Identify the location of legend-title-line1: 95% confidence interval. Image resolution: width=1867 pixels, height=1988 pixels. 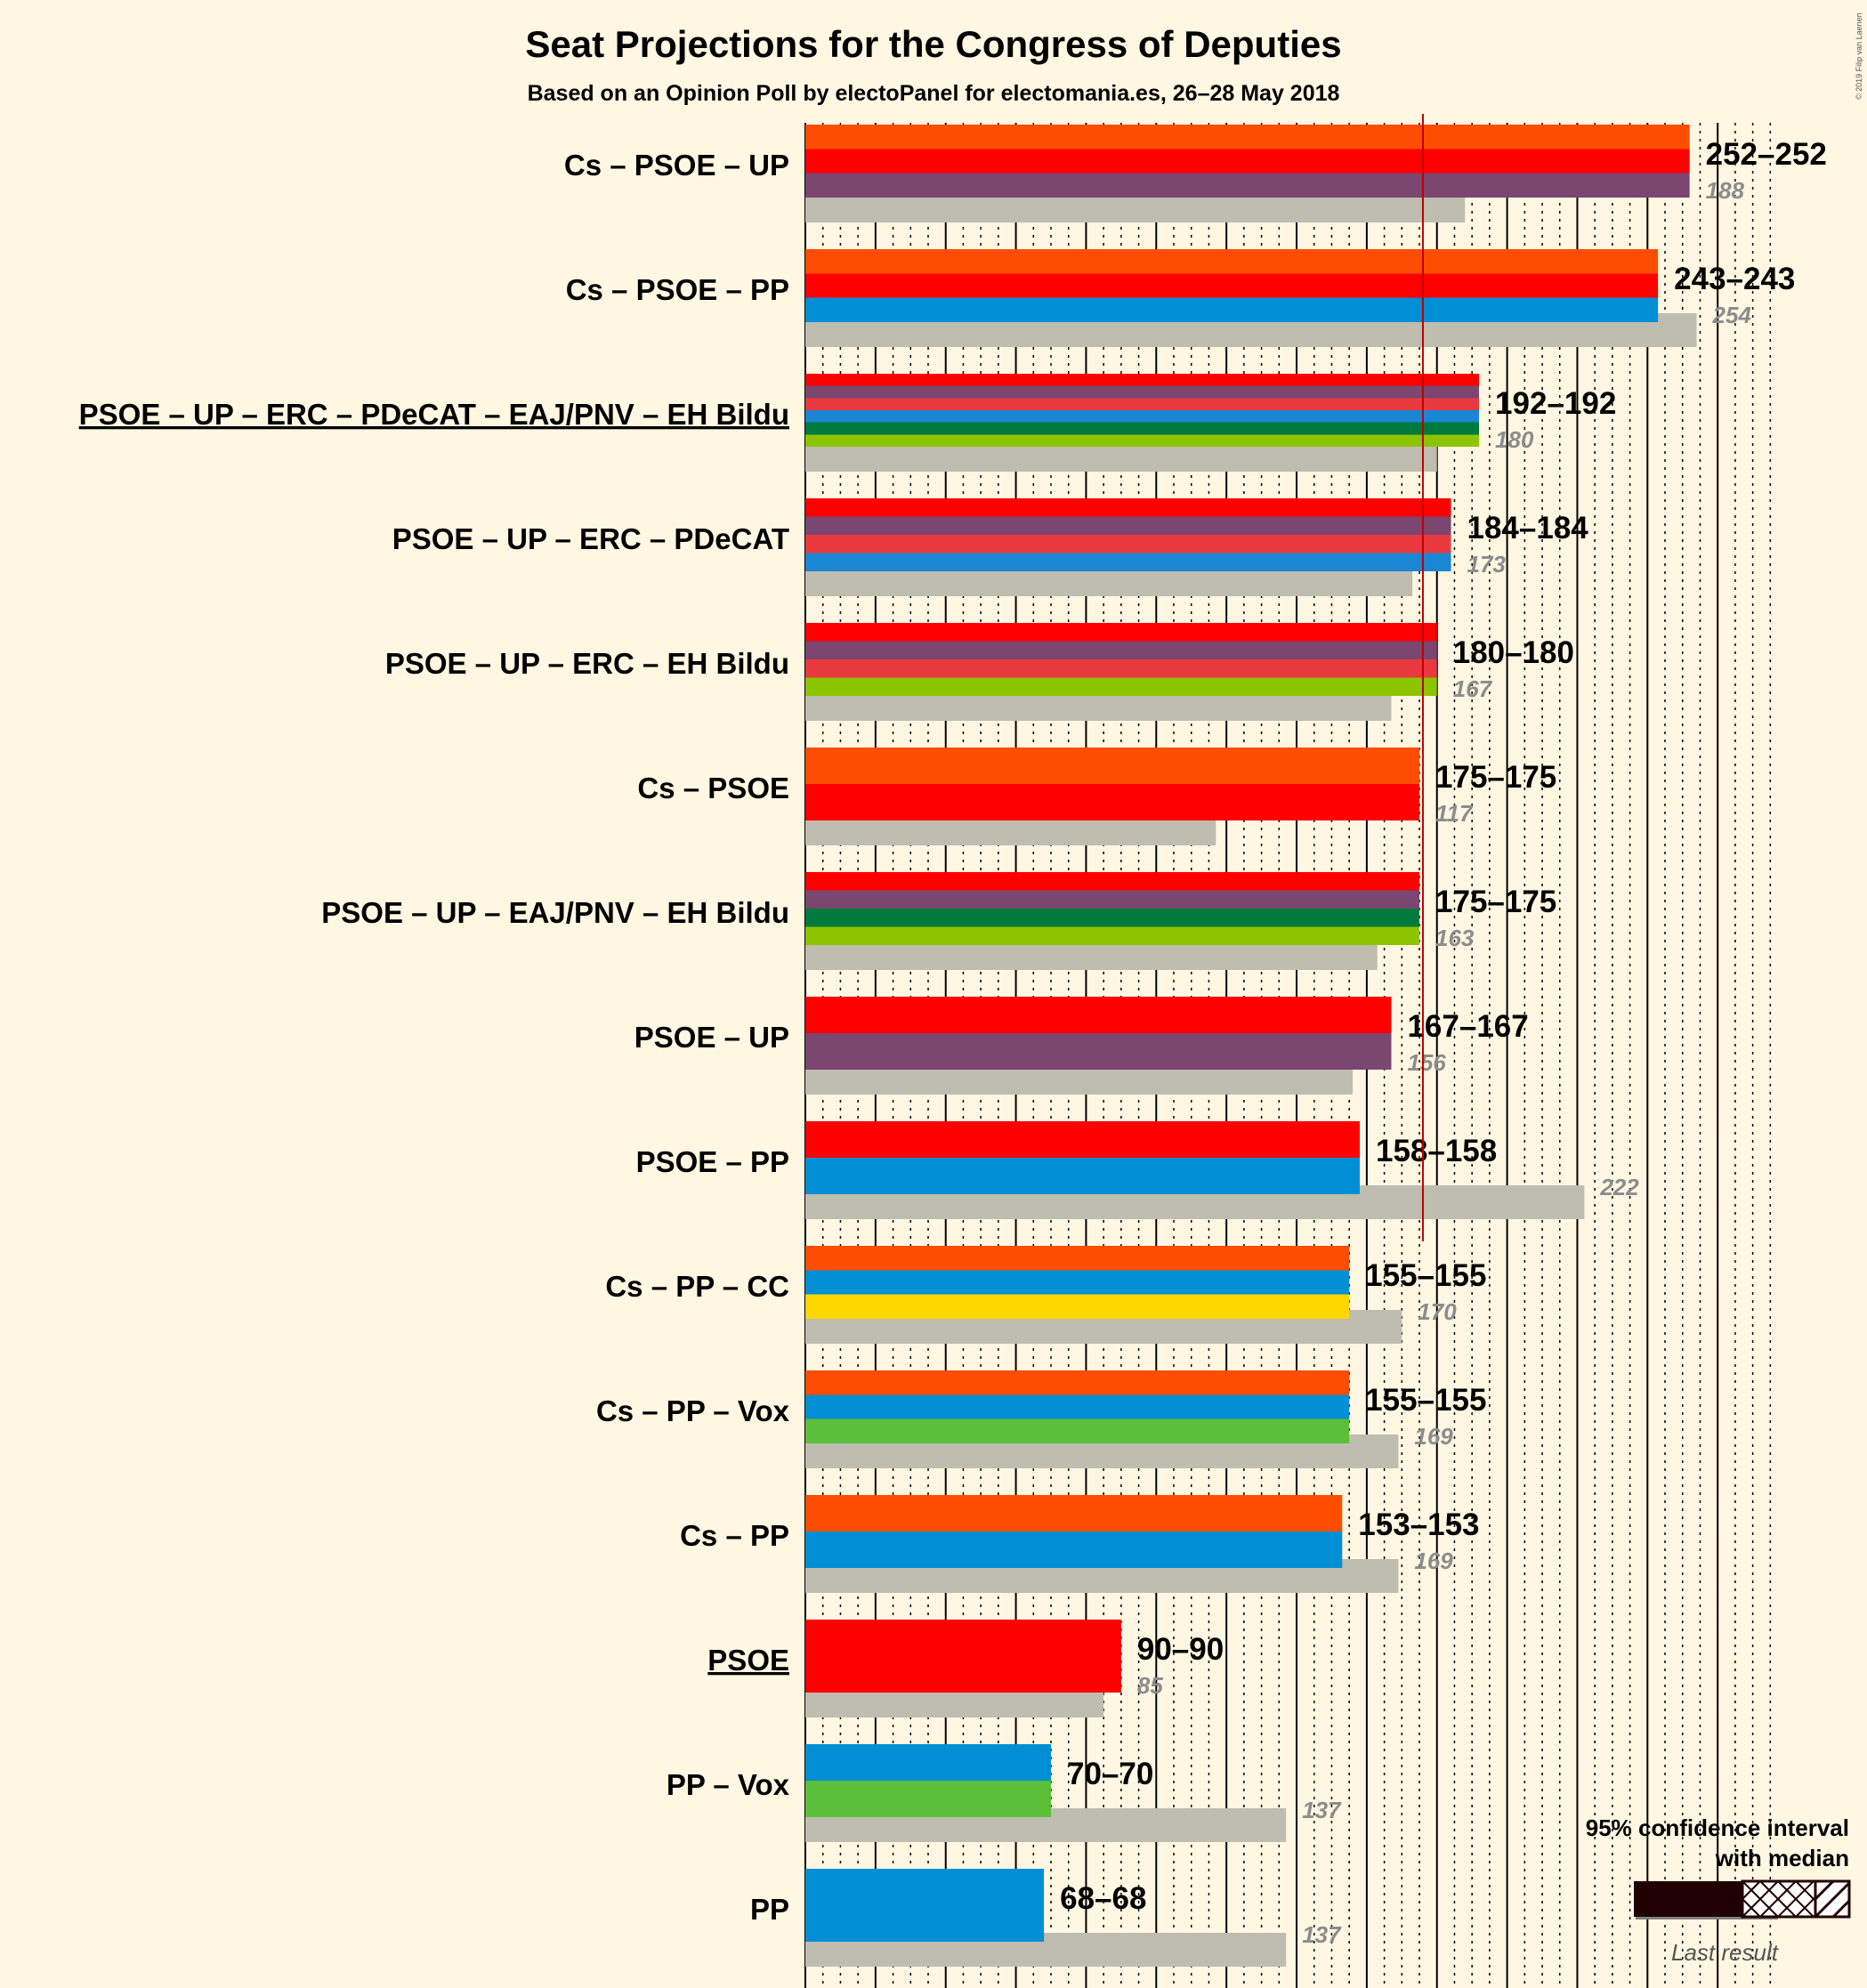
(1717, 1828).